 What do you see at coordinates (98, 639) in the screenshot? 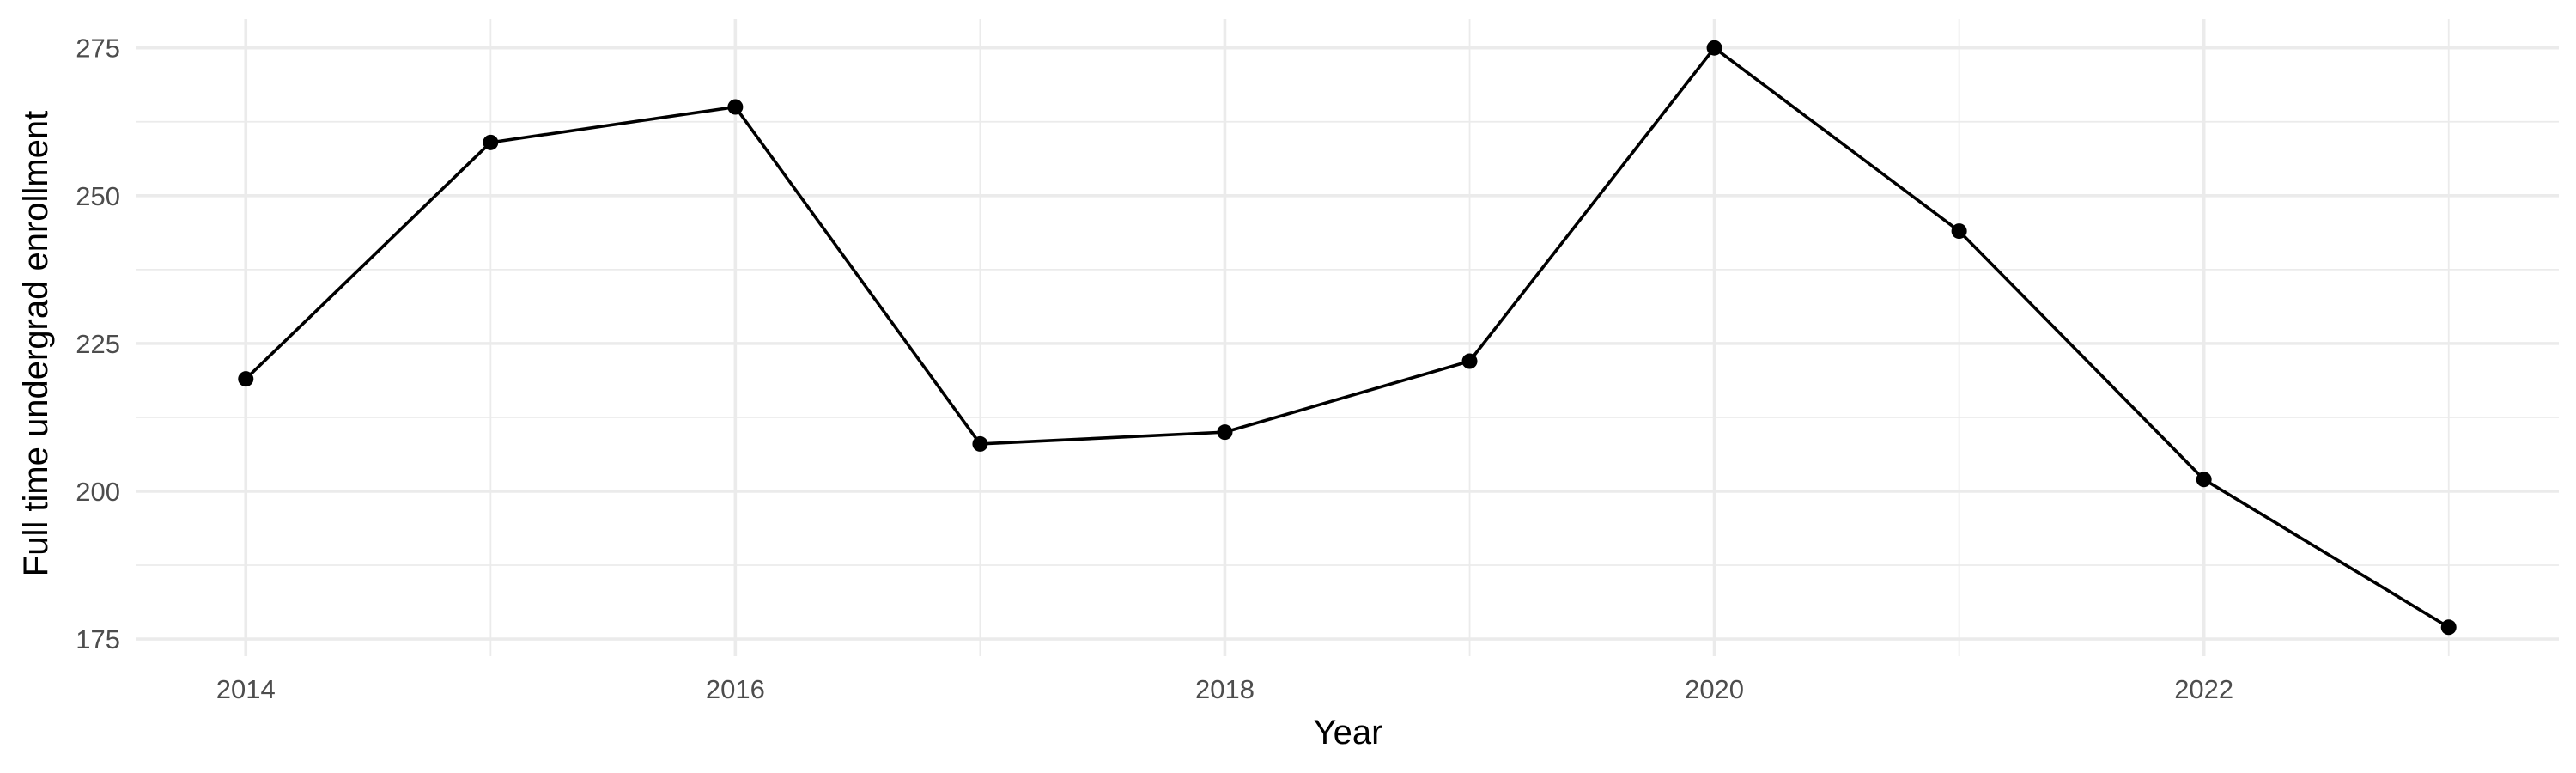
I see `y-tick-label: 175` at bounding box center [98, 639].